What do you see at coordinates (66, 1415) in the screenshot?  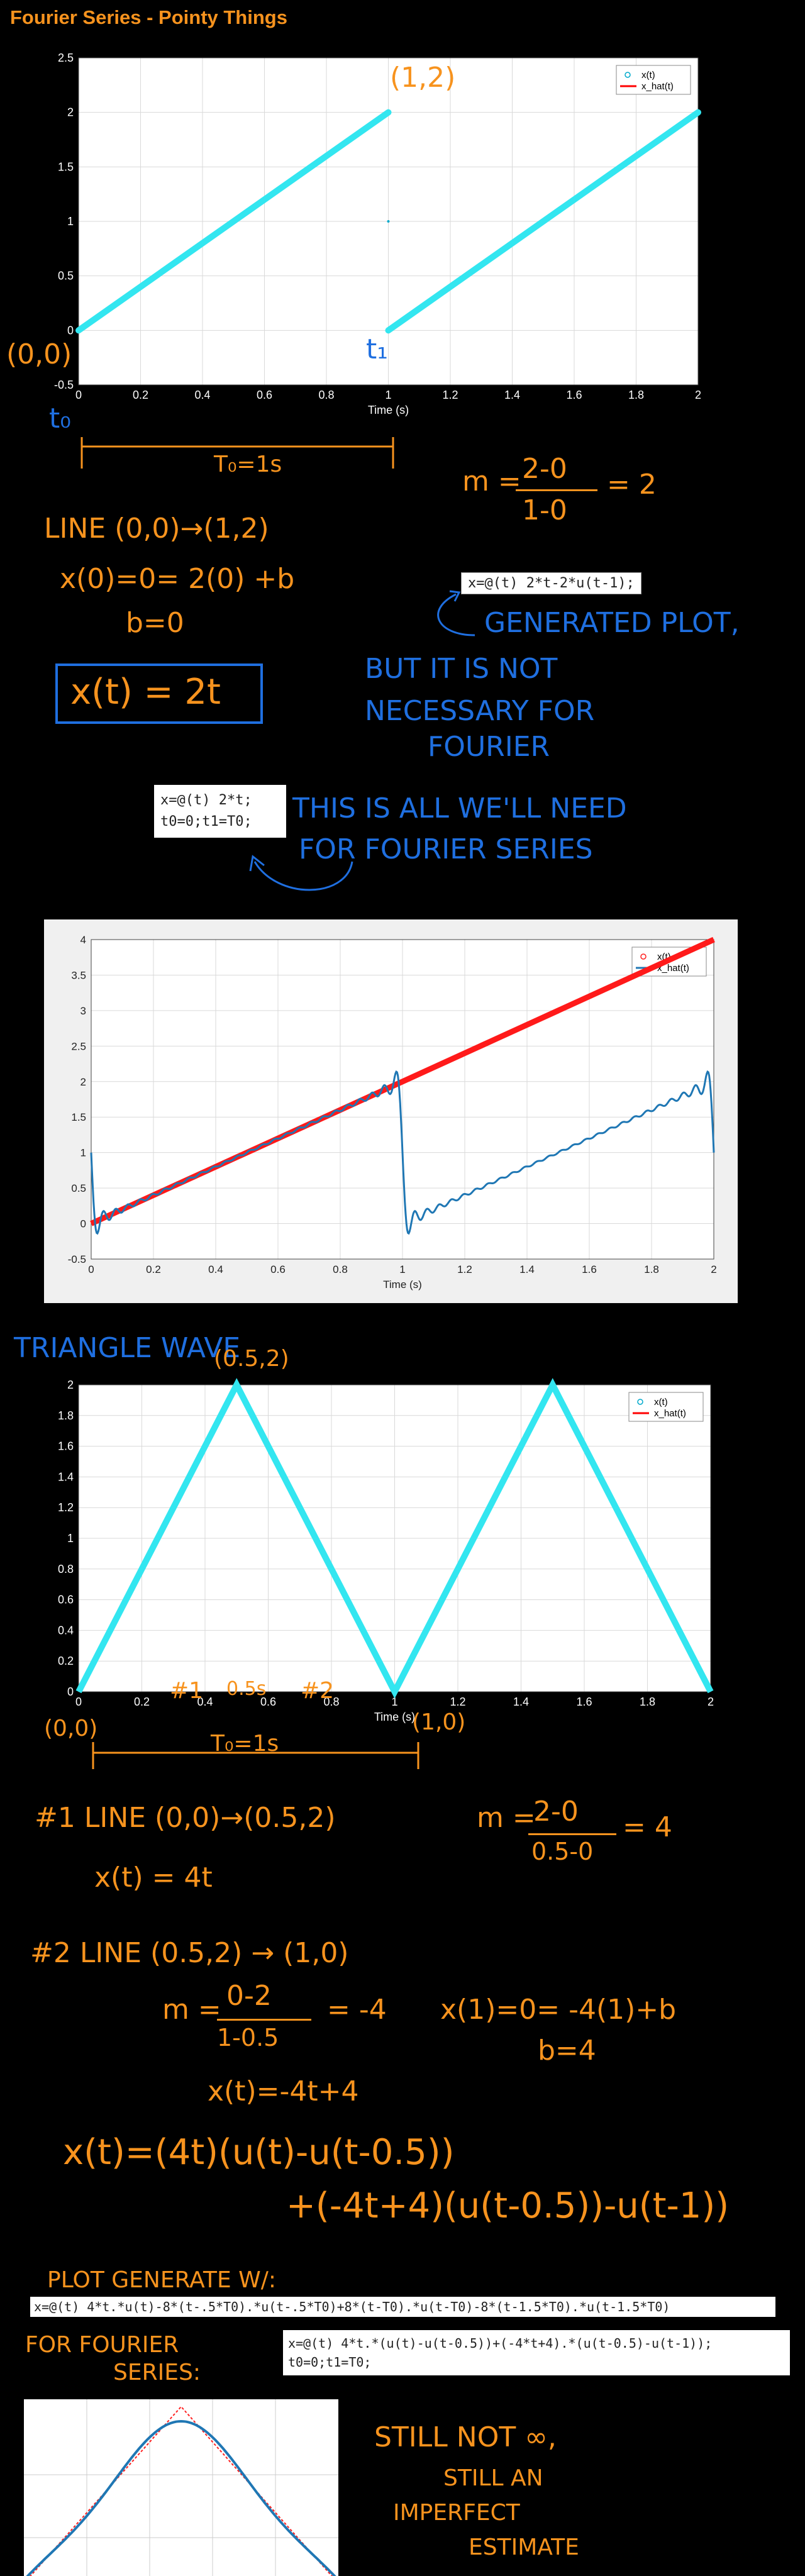 I see `y-tick-label: 1.8` at bounding box center [66, 1415].